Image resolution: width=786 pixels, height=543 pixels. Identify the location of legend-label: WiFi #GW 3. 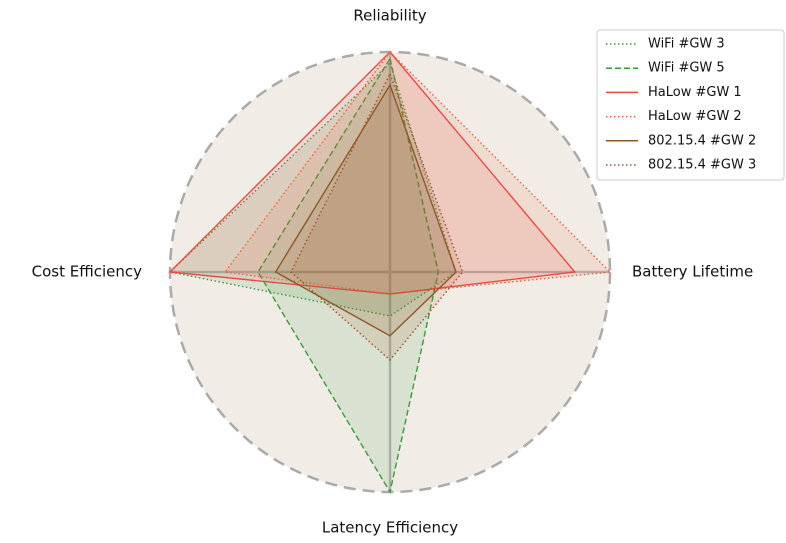
(686, 44).